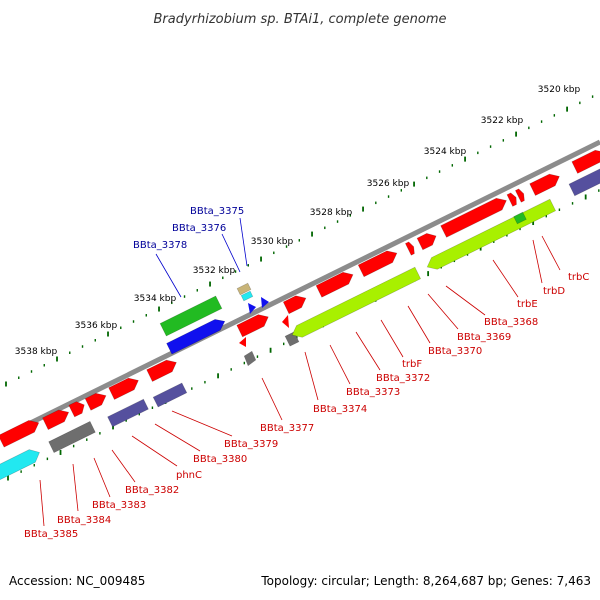 The width and height of the screenshot is (600, 600). What do you see at coordinates (272, 242) in the screenshot?
I see `kbp-label-3530: 3530 kbp` at bounding box center [272, 242].